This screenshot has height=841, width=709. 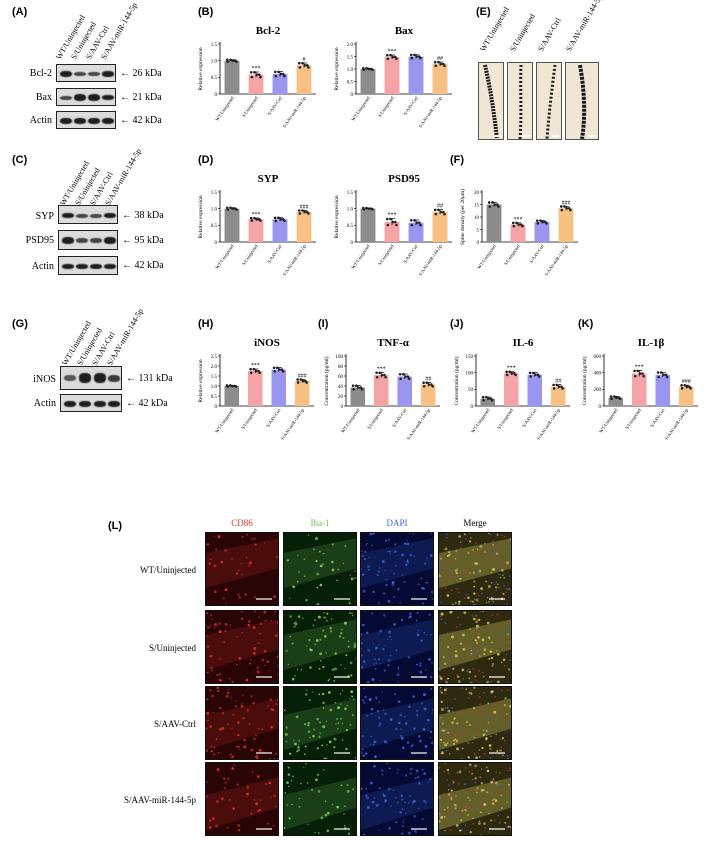 I want to click on blot-row-label: SYP, so click(x=44, y=216).